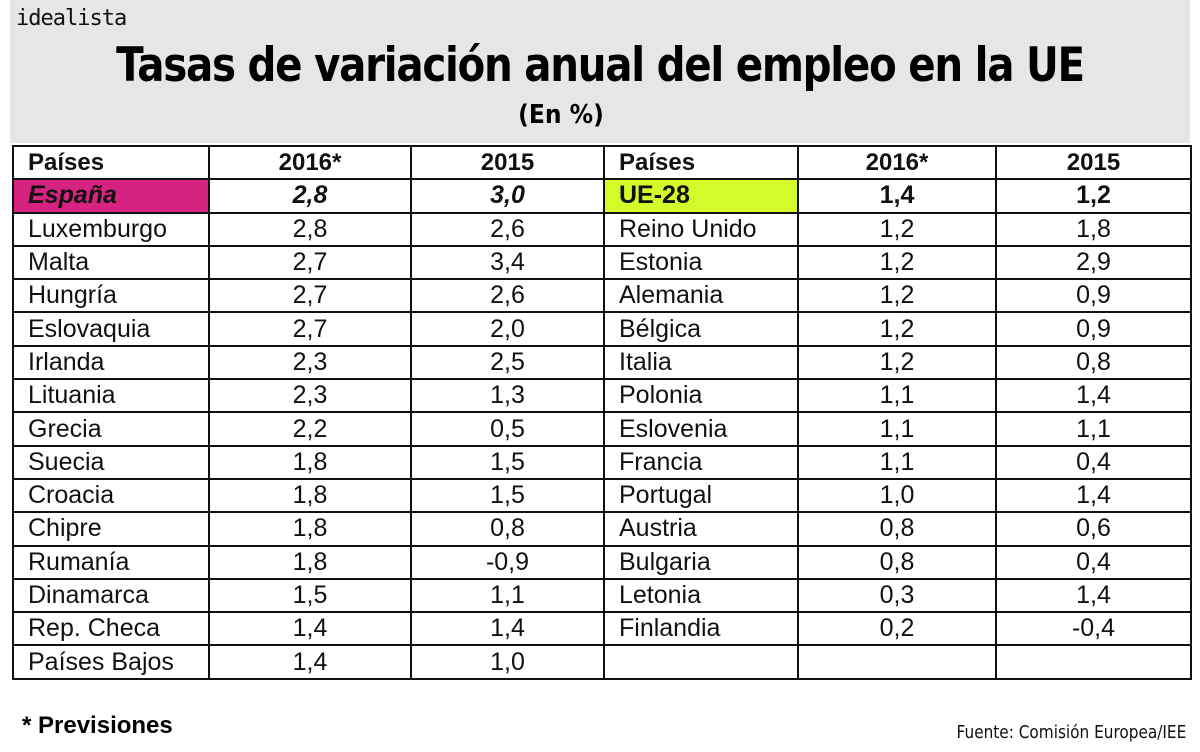 The width and height of the screenshot is (1200, 752). I want to click on country-cell: Lituania, so click(111, 396).